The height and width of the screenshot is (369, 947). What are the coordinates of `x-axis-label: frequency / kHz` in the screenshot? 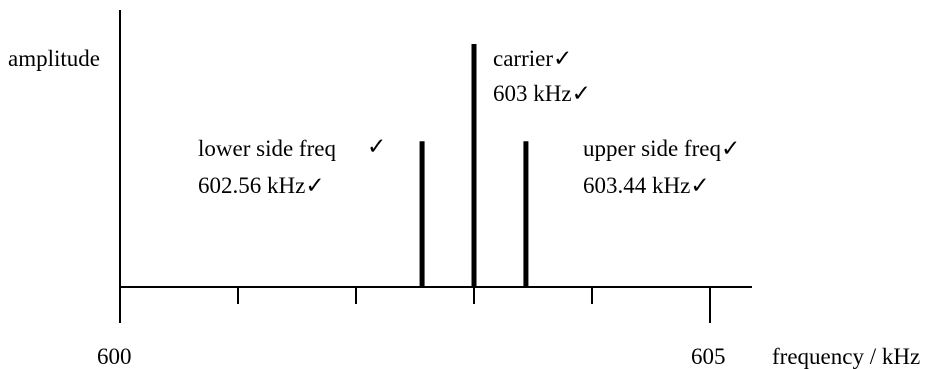 It's located at (846, 356).